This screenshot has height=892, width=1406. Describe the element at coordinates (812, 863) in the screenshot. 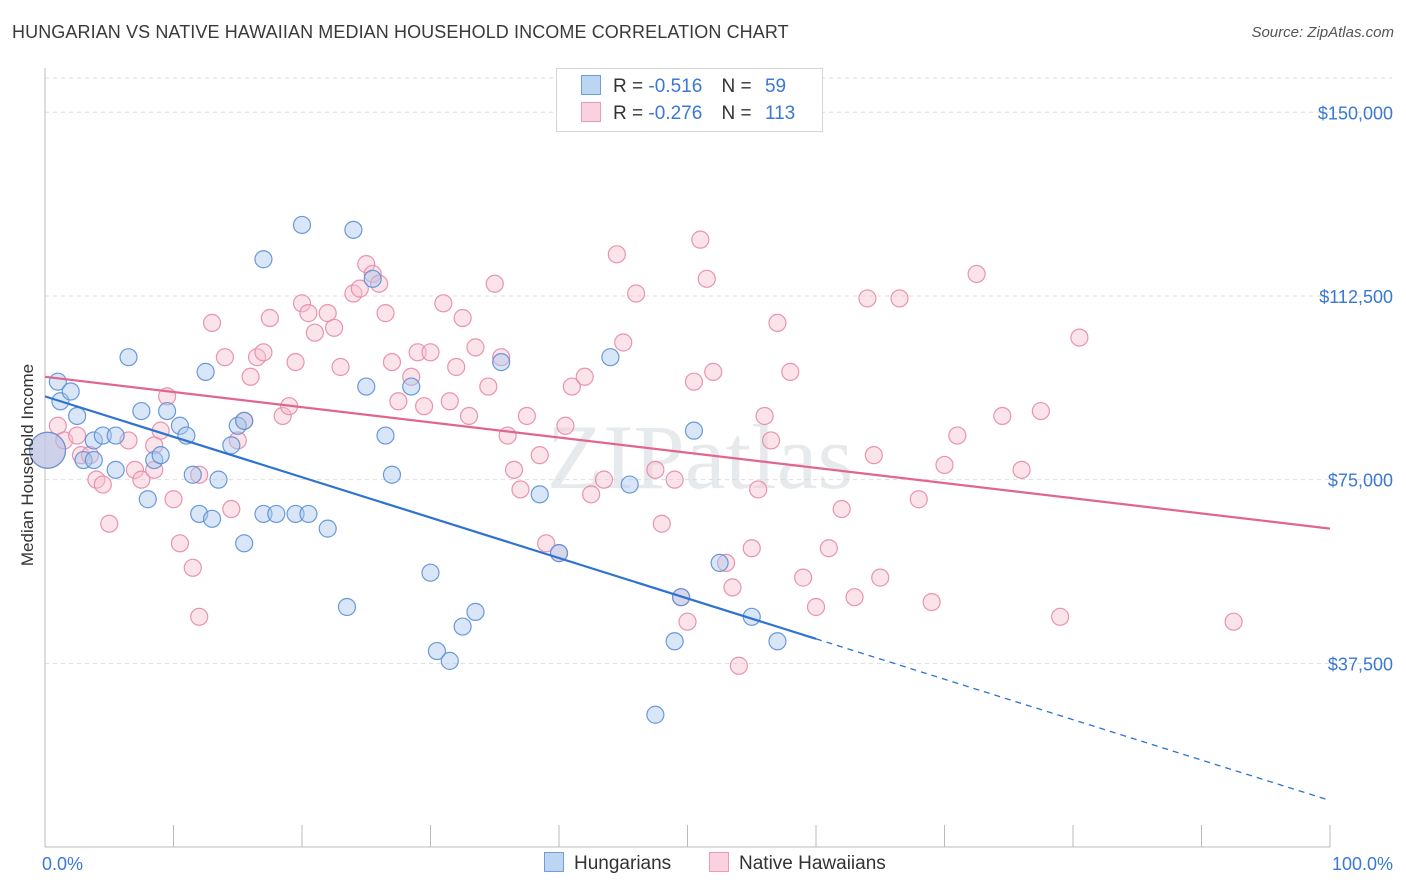

I see `legend-label: Native Hawaiians` at that location.